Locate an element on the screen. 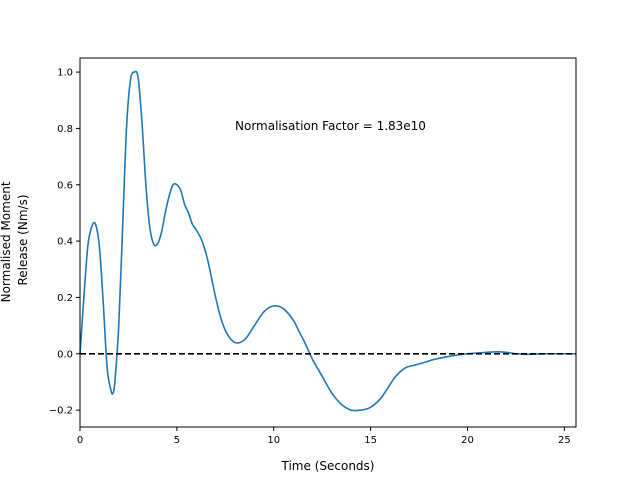 This screenshot has height=485, width=640. x-axis-label: Time (Seconds) is located at coordinates (328, 466).